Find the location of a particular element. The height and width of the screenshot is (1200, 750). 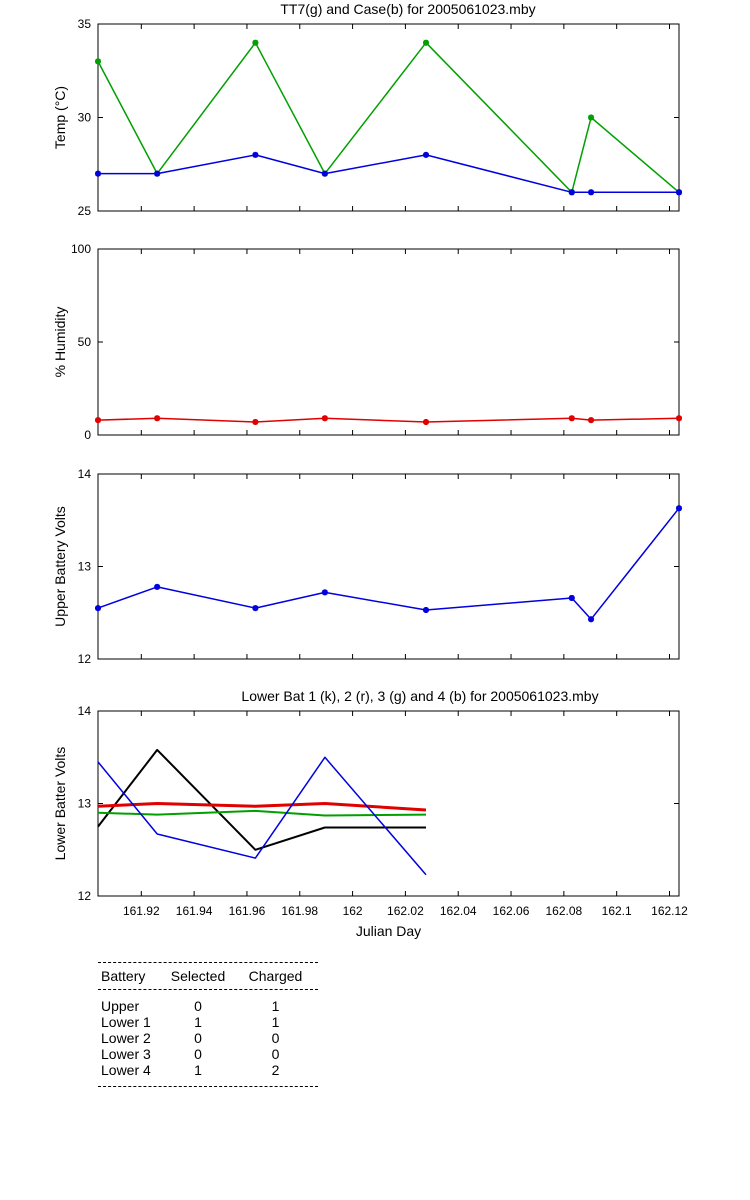

row-battery: Lower 2 is located at coordinates (126, 1038).